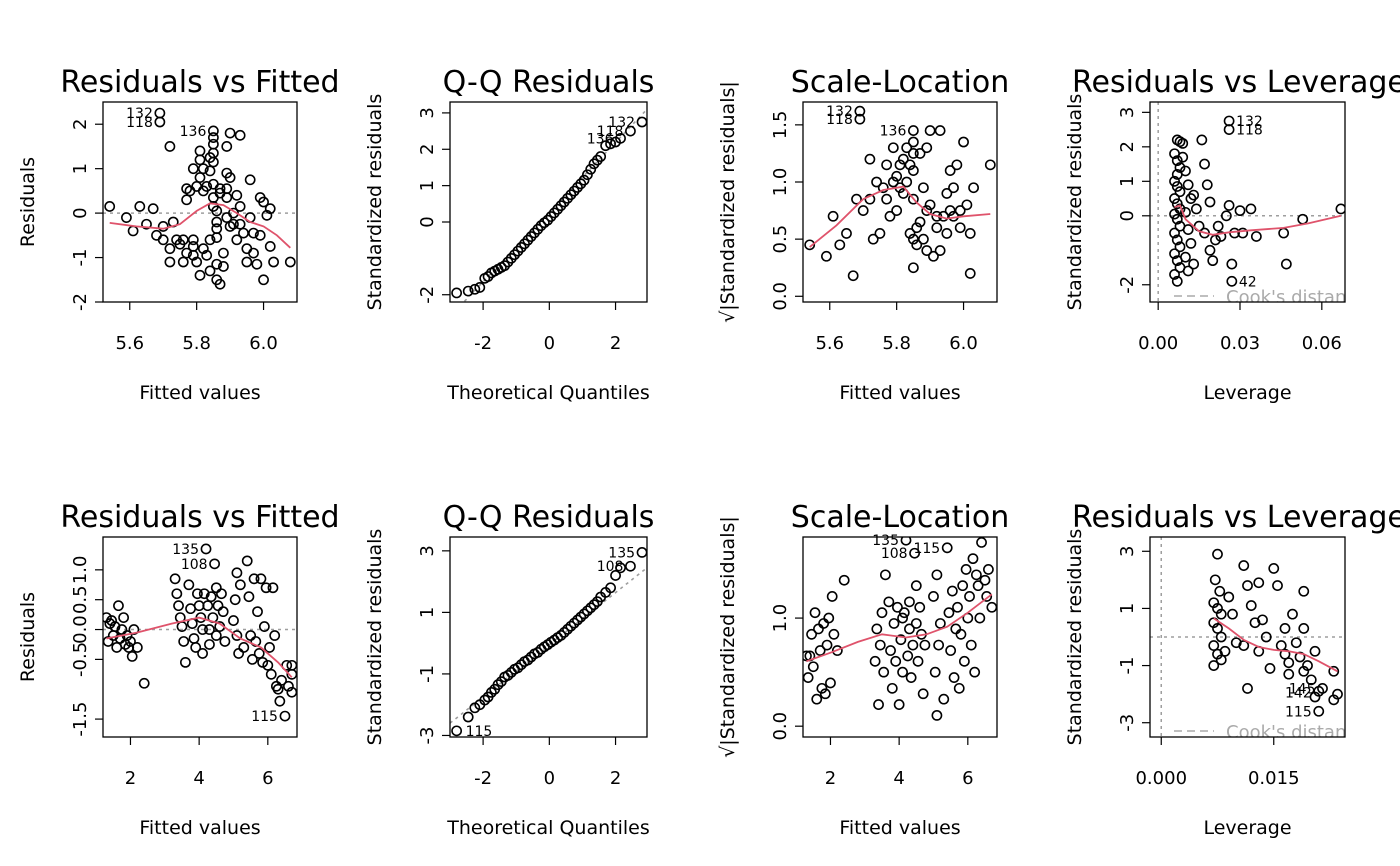 This screenshot has height=866, width=1400. What do you see at coordinates (194, 565) in the screenshot?
I see `point-label: 108` at bounding box center [194, 565].